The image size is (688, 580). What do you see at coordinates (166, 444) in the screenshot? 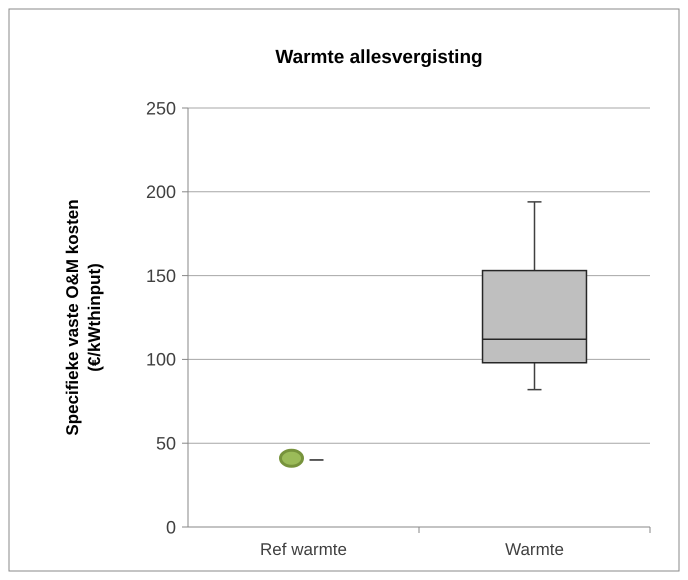
I see `y-tick-label: 50` at bounding box center [166, 444].